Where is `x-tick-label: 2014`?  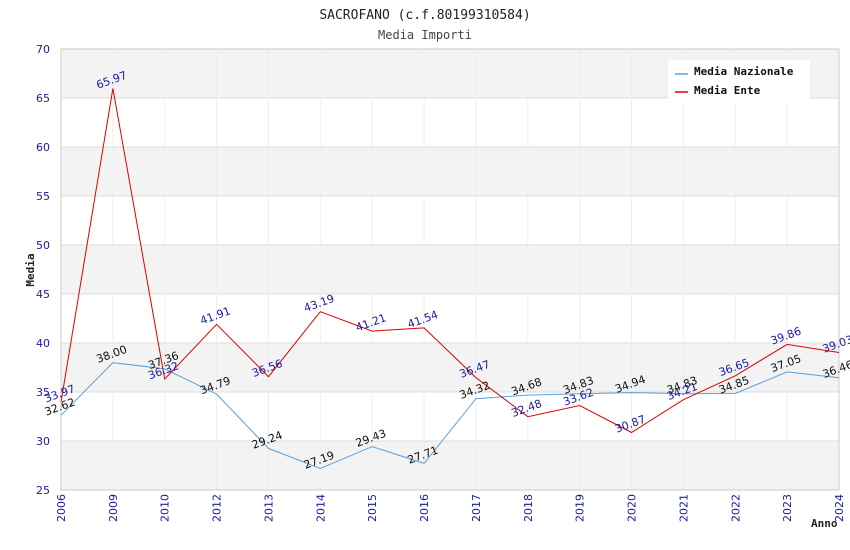 x-tick-label: 2014 is located at coordinates (320, 508).